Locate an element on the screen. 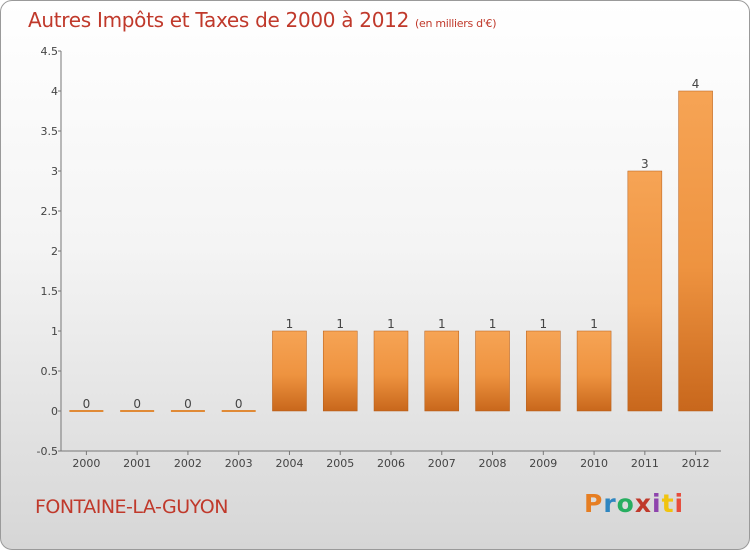 This screenshot has height=550, width=750. y-tick-label: 3.5 is located at coordinates (50, 131).